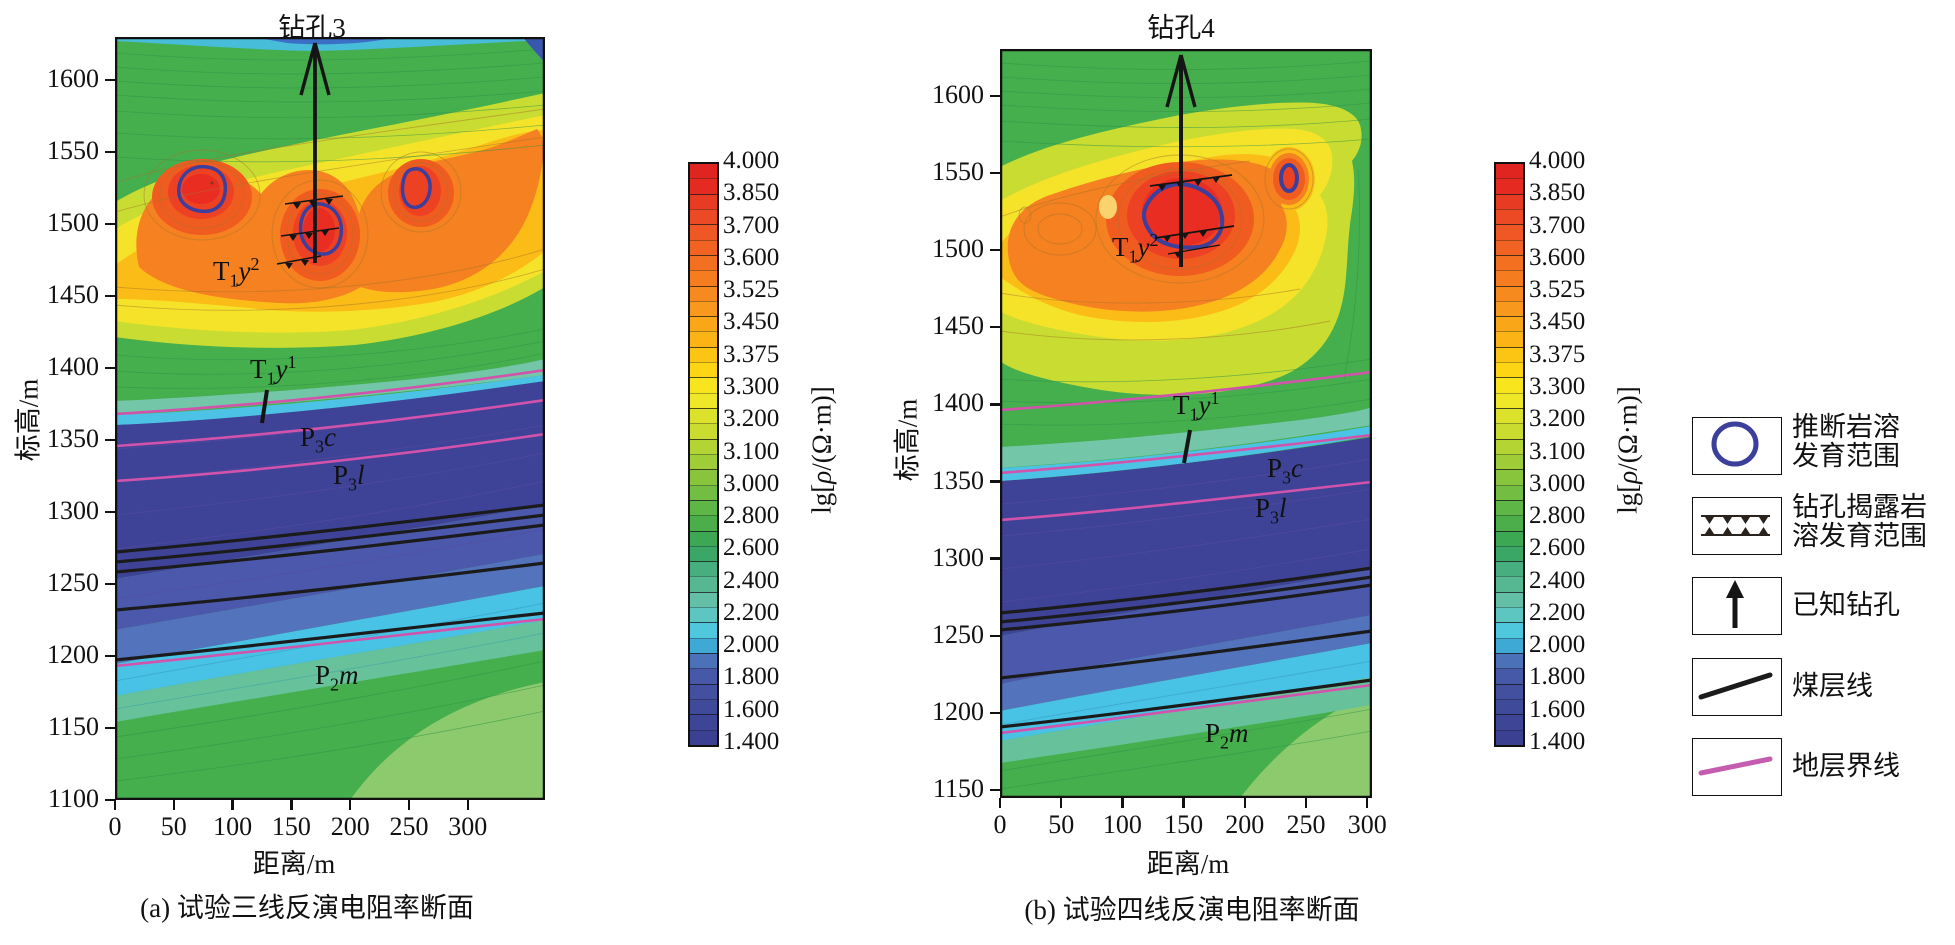 This screenshot has height=945, width=1955. Describe the element at coordinates (1735, 525) in the screenshot. I see `borehole-karst-hatch-icon` at that location.